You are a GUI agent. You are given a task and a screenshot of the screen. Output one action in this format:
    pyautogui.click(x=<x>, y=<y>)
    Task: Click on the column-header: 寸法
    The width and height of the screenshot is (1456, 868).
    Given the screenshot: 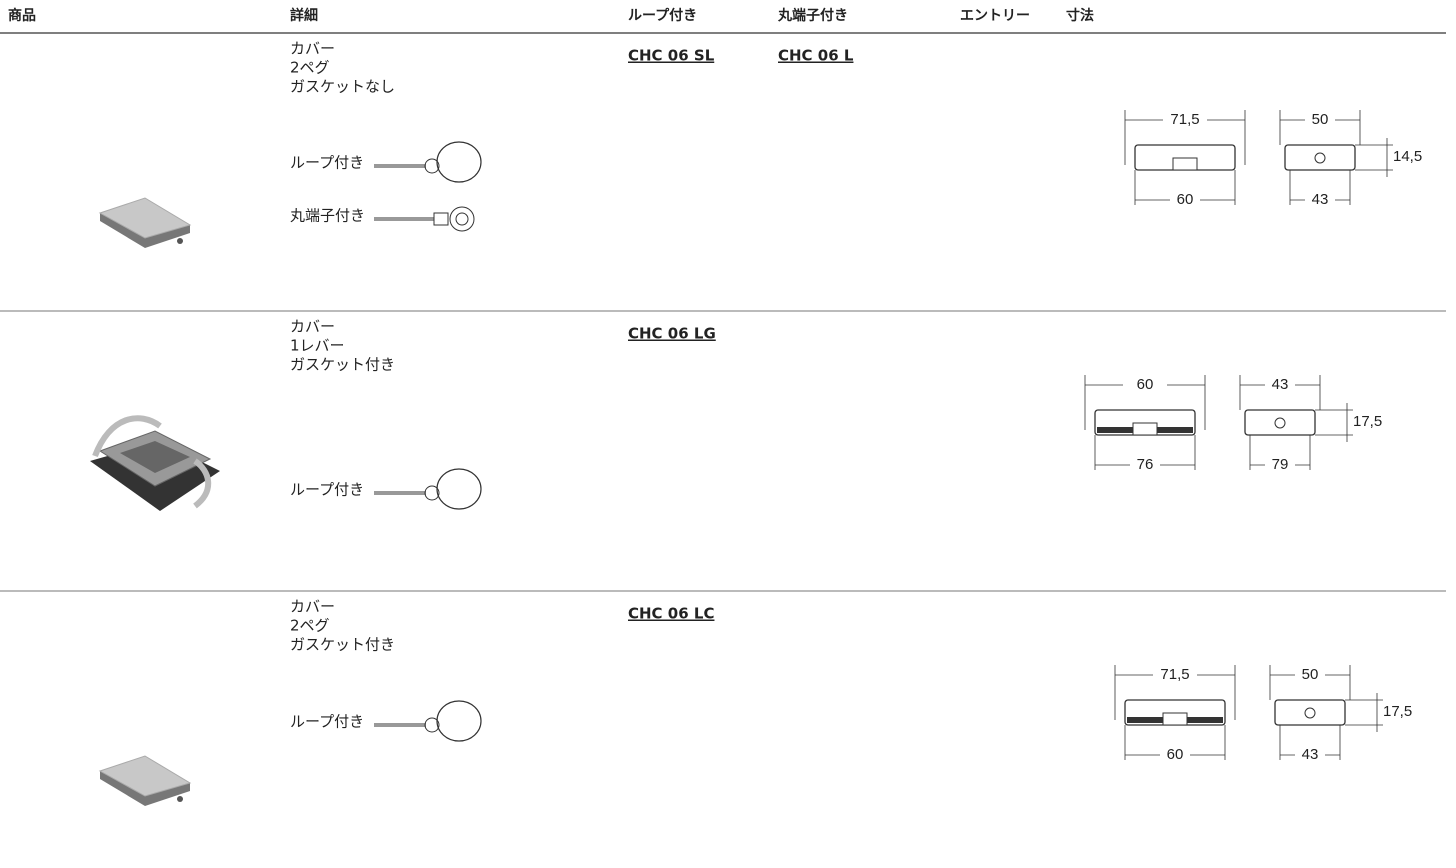 What is the action you would take?
    pyautogui.click(x=1080, y=15)
    